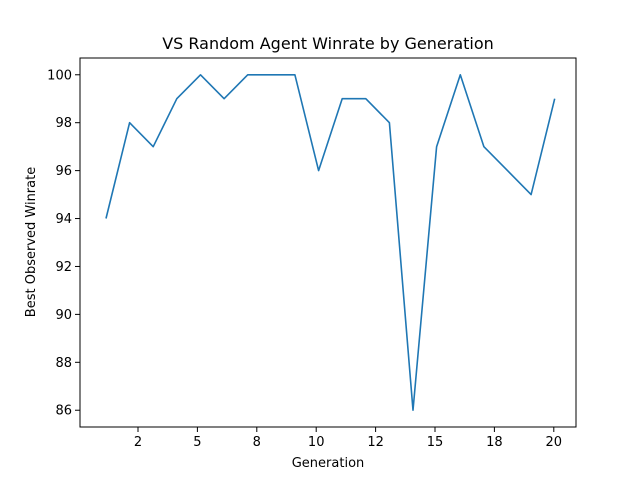 Image resolution: width=640 pixels, height=480 pixels. I want to click on y-tick-label: 96, so click(63, 171).